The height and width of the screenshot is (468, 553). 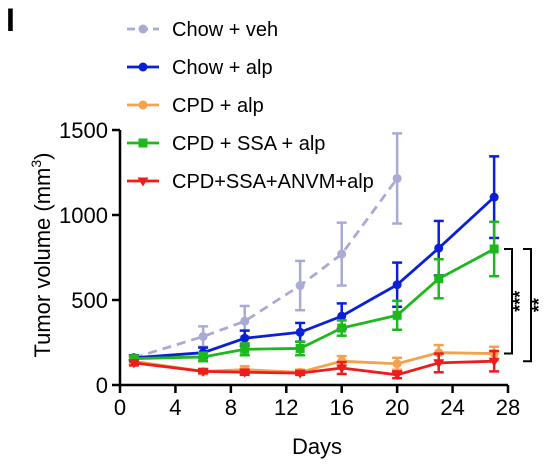 I want to click on legend-label: CPD + alp, so click(x=218, y=106).